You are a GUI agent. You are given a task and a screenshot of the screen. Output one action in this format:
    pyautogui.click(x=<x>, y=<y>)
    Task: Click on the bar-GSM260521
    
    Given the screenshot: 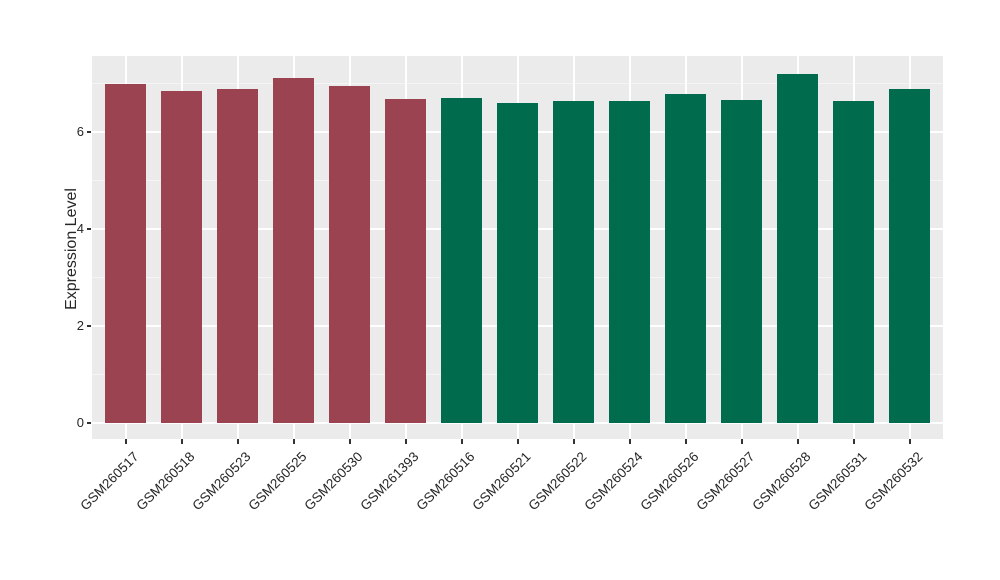 What is the action you would take?
    pyautogui.click(x=518, y=262)
    